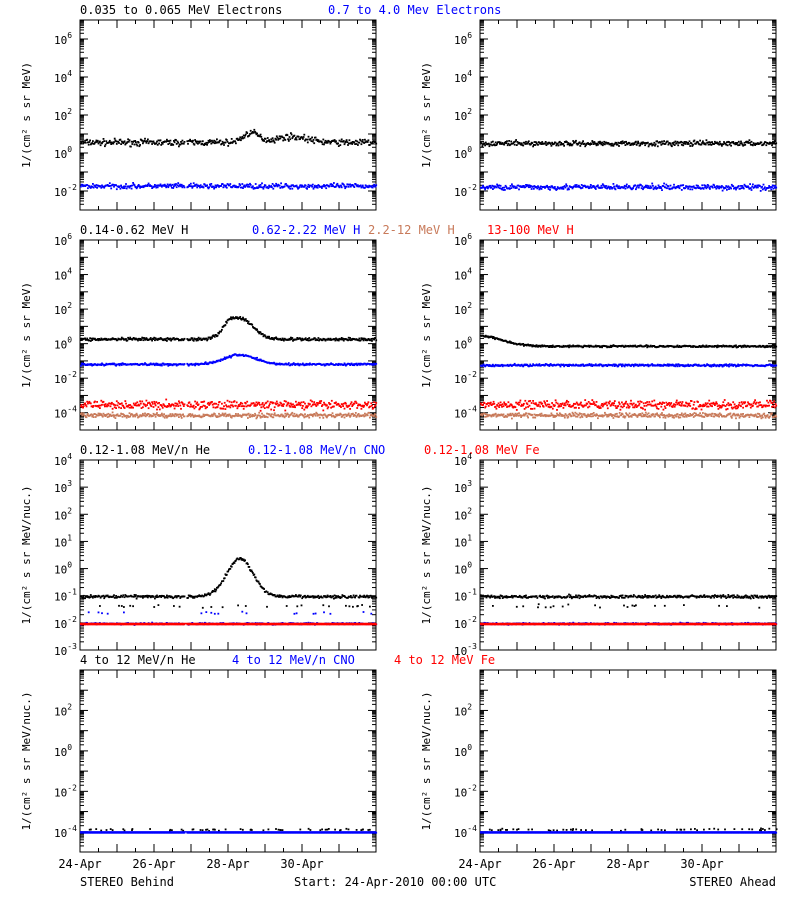 The image size is (800, 904). Describe the element at coordinates (228, 416) in the screenshot. I see `series-tan` at that location.